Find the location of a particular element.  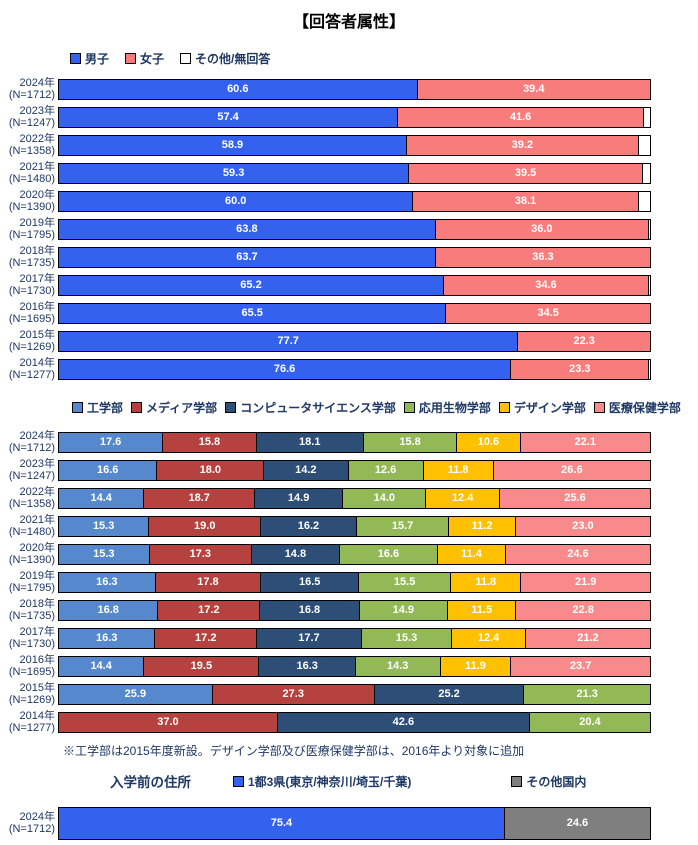

bar-segment: 27.3 is located at coordinates (293, 694).